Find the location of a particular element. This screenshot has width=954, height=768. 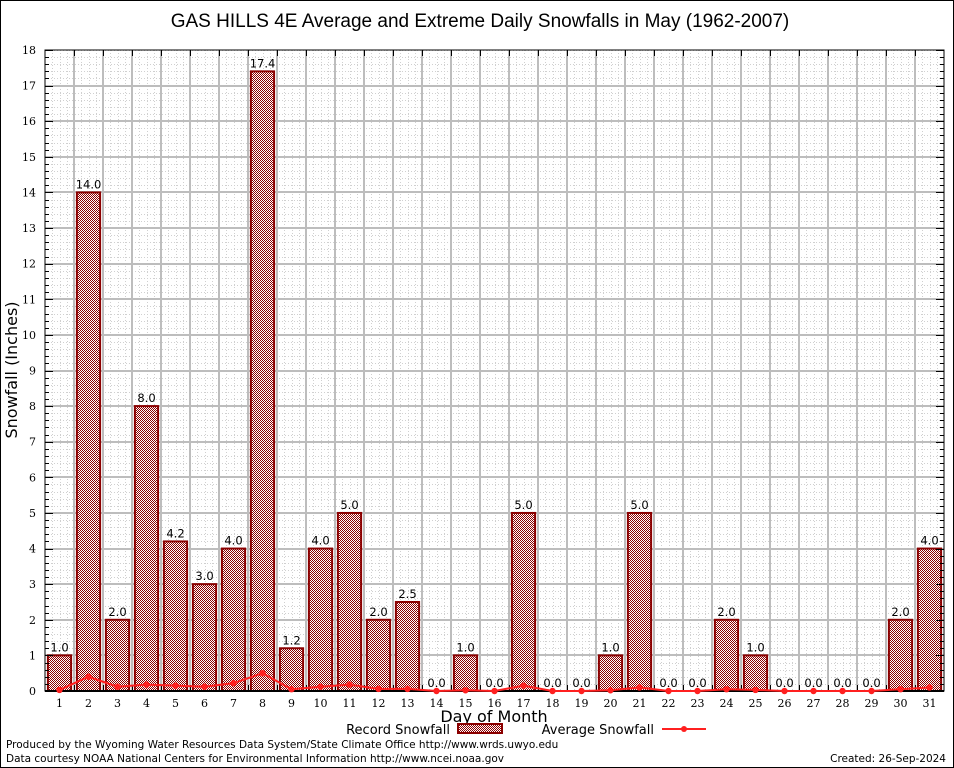

y-tick-label: 11 is located at coordinates (29, 299).